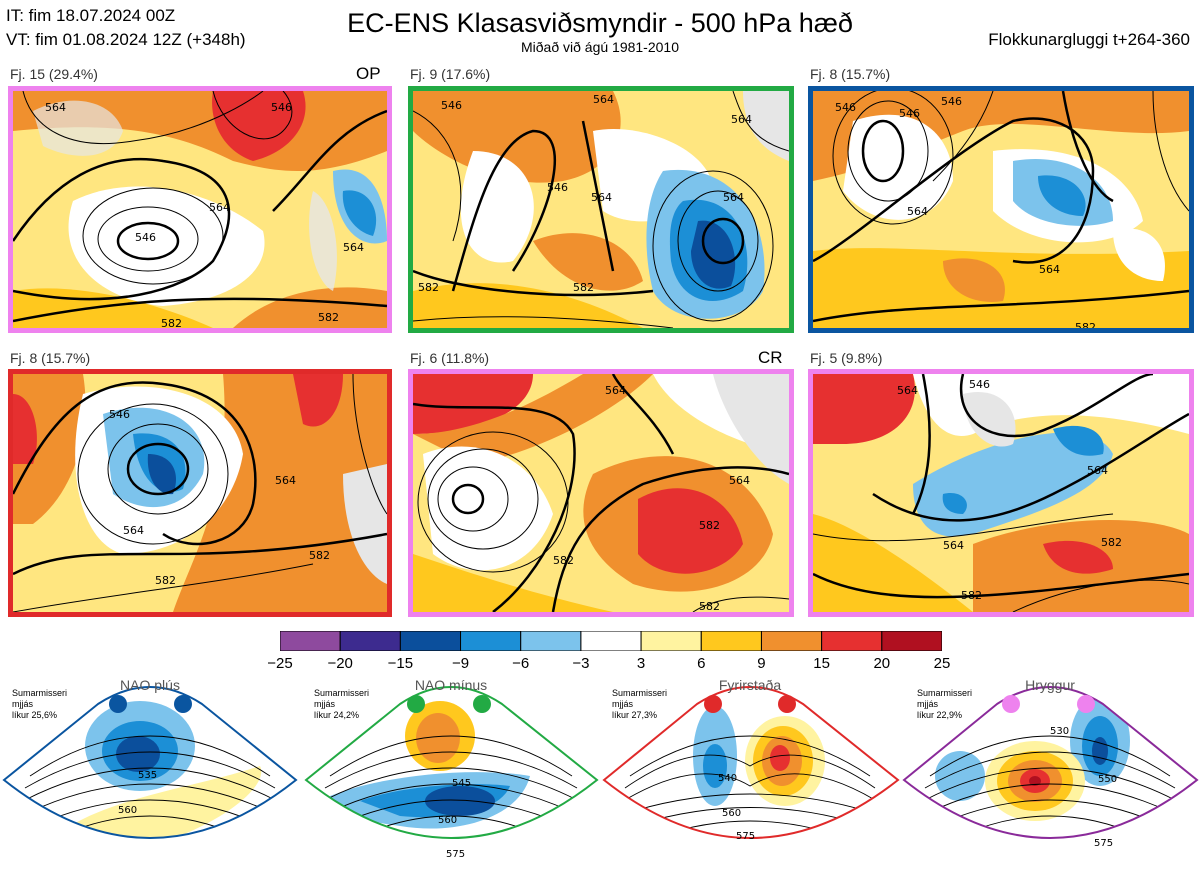 The image size is (1200, 871). Describe the element at coordinates (450, 74) in the screenshot. I see `panel-label: Fj. 9 (17.6%)` at that location.